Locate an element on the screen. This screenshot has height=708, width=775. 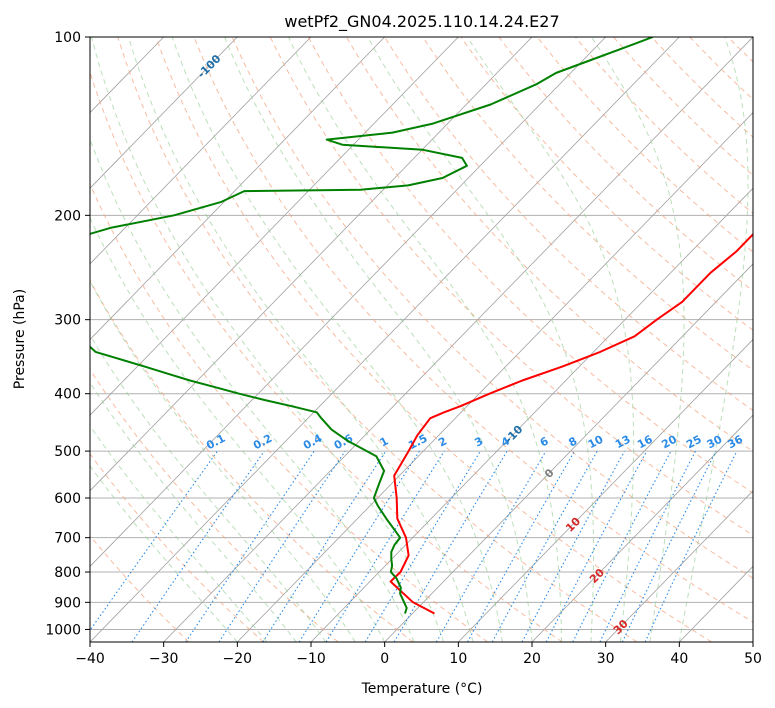
mixing-ratio-label: 13 is located at coordinates (623, 442).